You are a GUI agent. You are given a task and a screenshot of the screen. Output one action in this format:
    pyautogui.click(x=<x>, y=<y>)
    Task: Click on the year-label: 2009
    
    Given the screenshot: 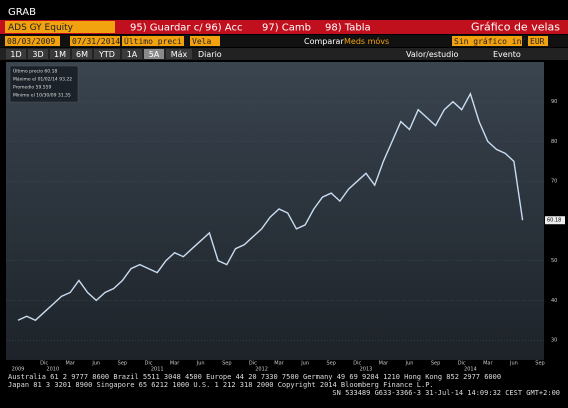 What is the action you would take?
    pyautogui.click(x=18, y=370)
    